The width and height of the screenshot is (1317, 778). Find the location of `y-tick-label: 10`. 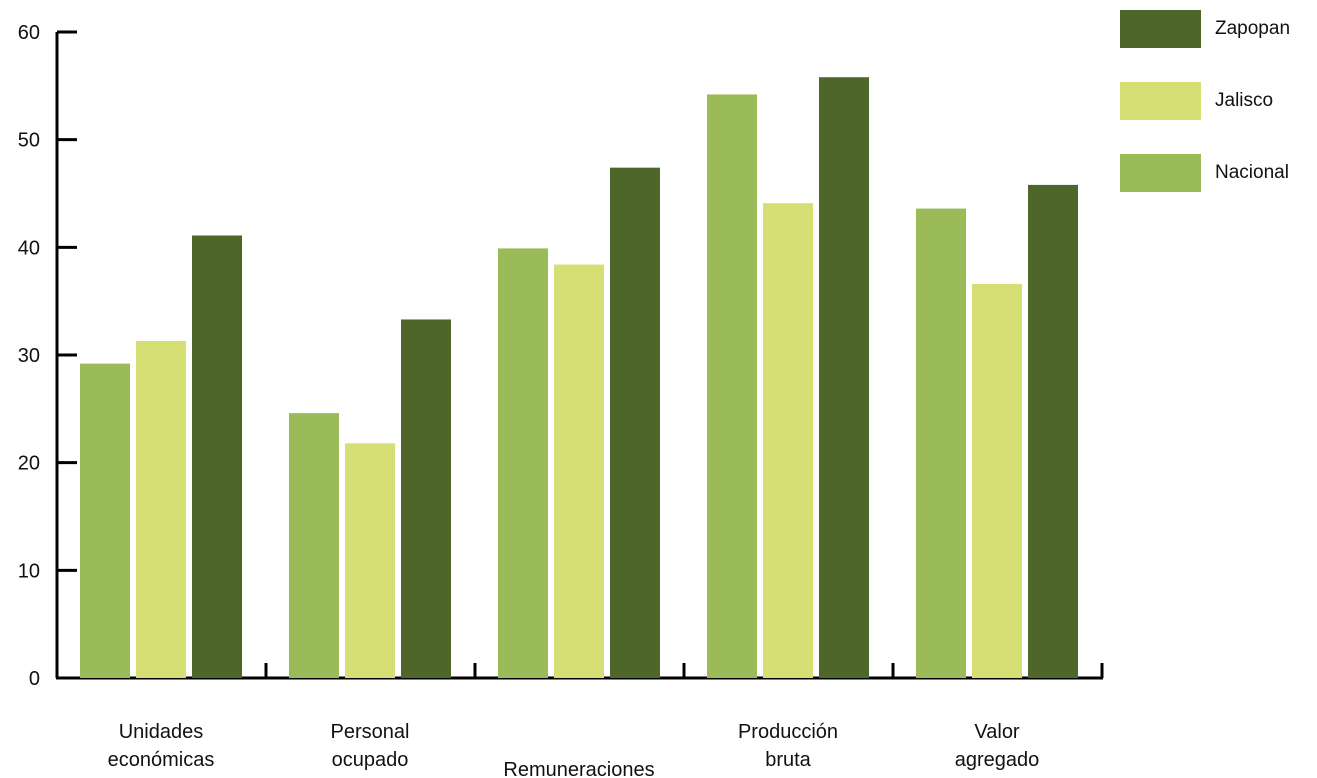

y-tick-label: 10 is located at coordinates (29, 571).